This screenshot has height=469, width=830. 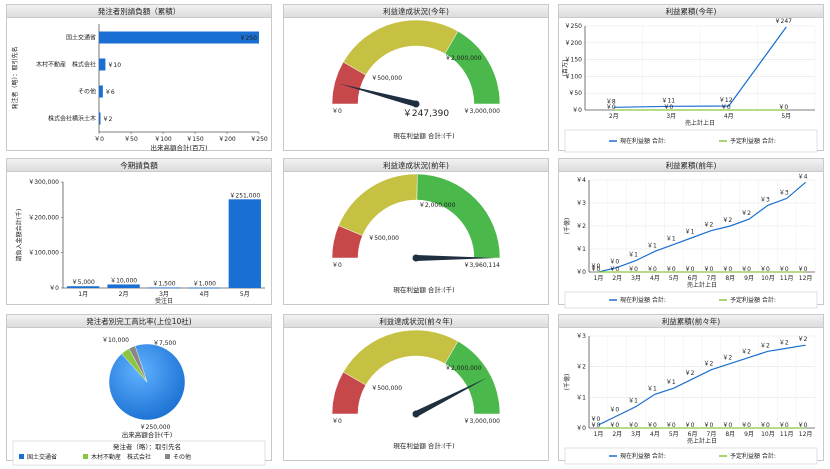 What do you see at coordinates (691, 321) in the screenshot?
I see `panel-title: 利益累積(前々年)` at bounding box center [691, 321].